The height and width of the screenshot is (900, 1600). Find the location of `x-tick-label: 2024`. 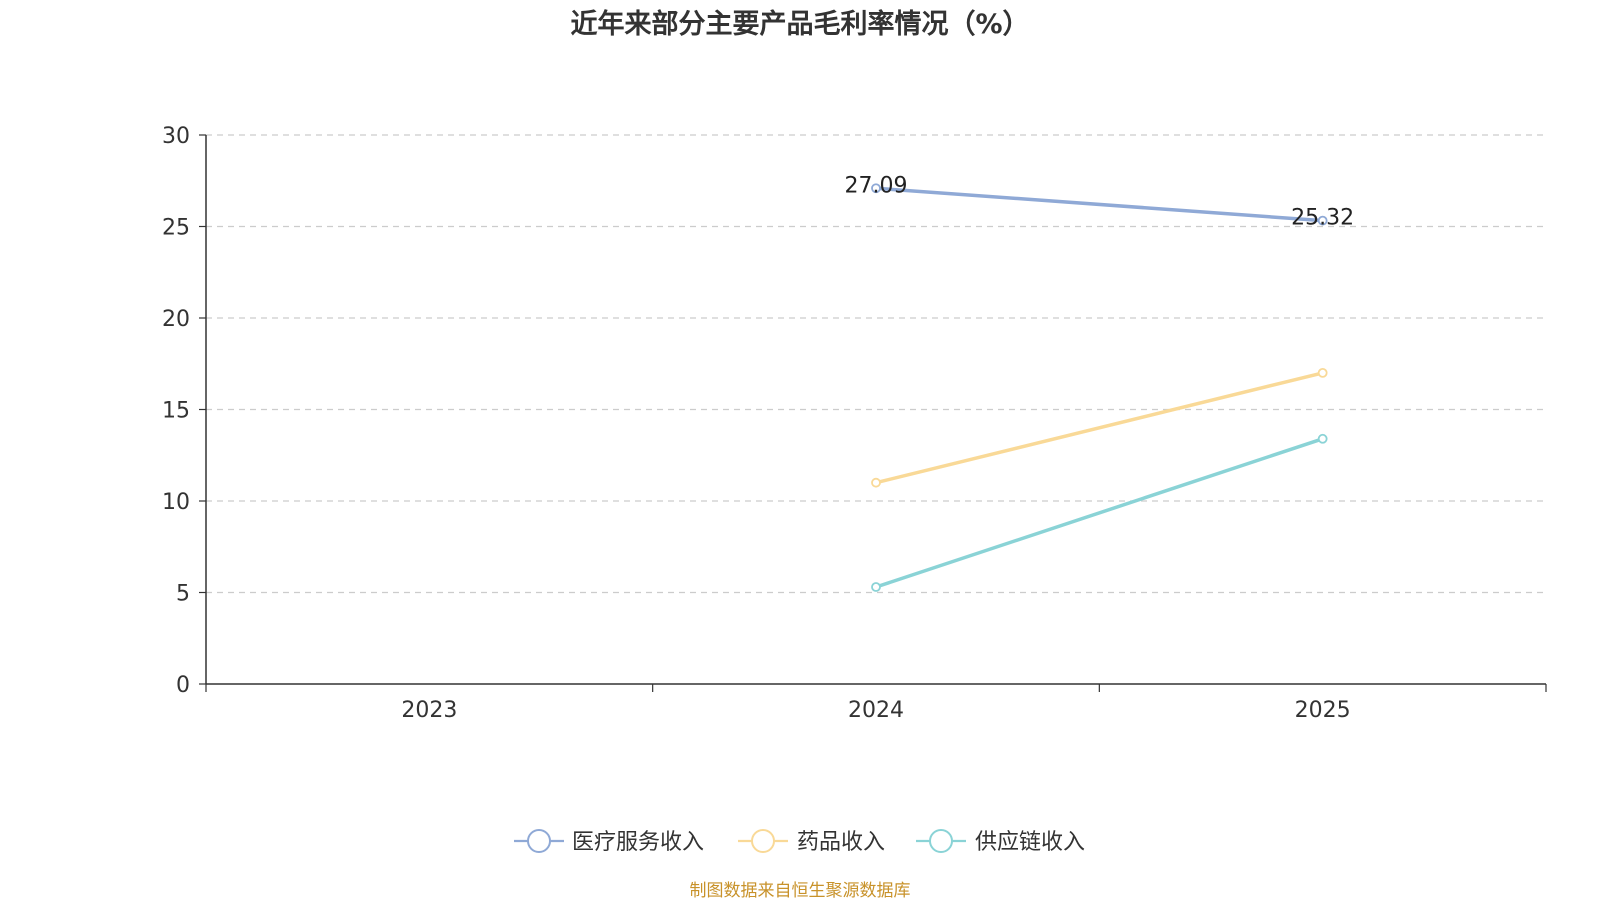

x-tick-label: 2024 is located at coordinates (876, 710).